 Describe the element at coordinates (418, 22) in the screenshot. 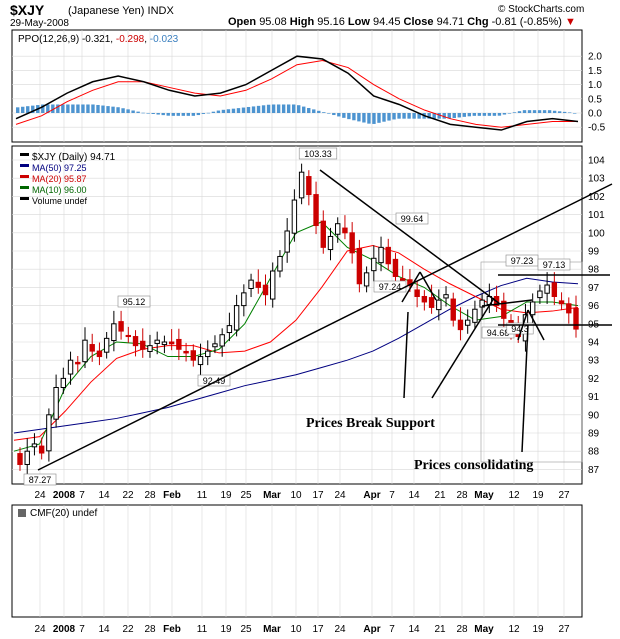

I see `close-label: Close` at that location.